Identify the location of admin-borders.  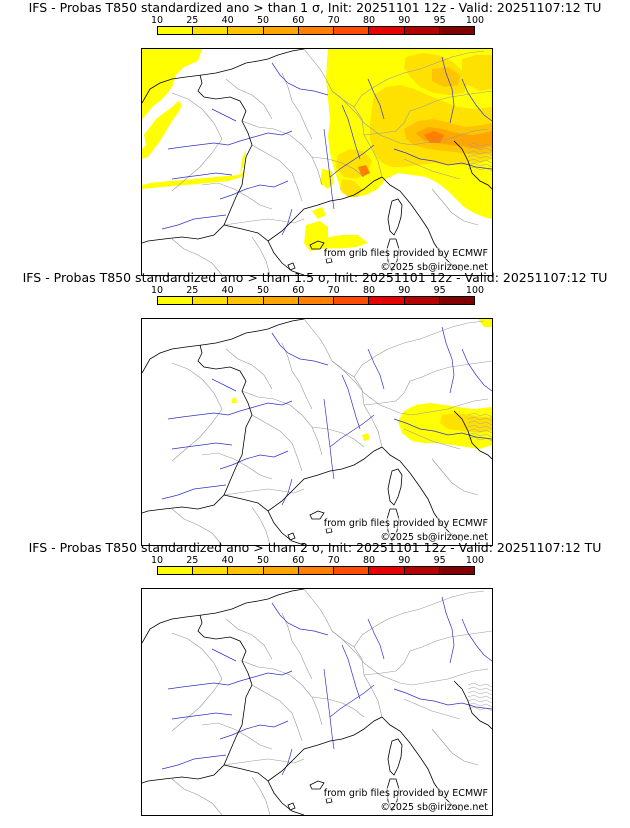
(331, 432).